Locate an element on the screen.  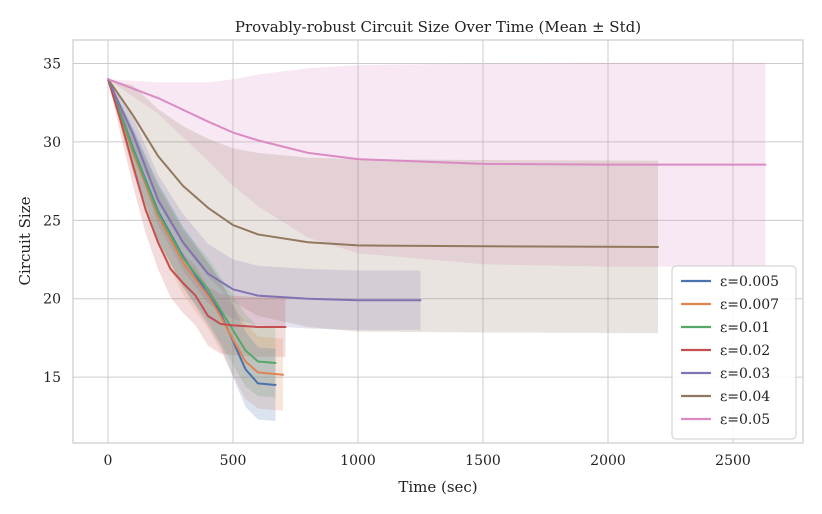
y-tick-label: 20 is located at coordinates (52, 300).